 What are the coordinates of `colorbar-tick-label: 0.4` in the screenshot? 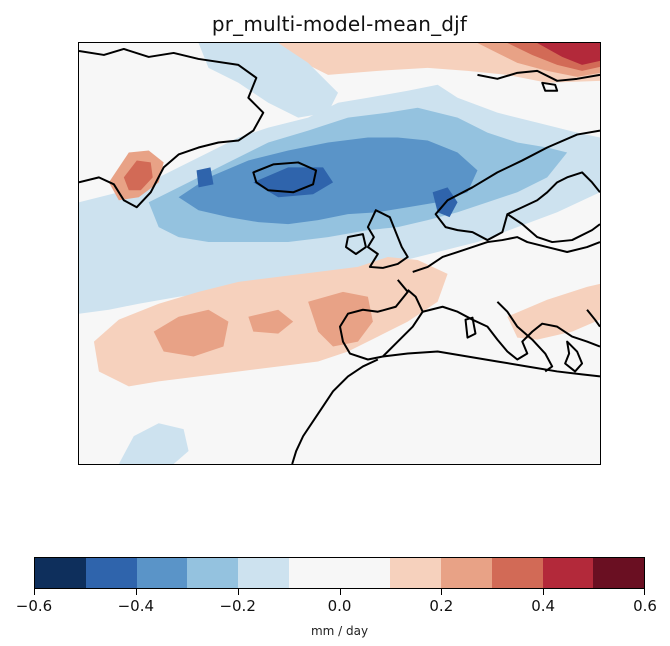 It's located at (543, 606).